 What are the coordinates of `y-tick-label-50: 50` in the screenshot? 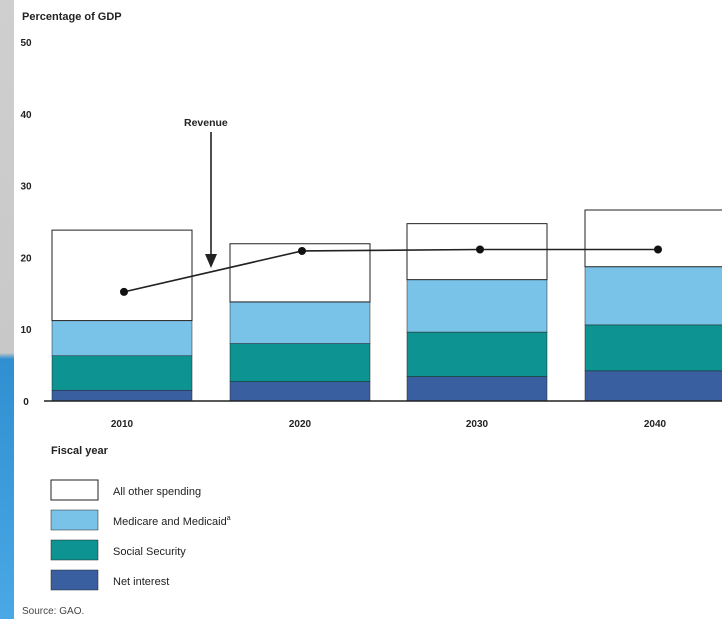 It's located at (26, 43).